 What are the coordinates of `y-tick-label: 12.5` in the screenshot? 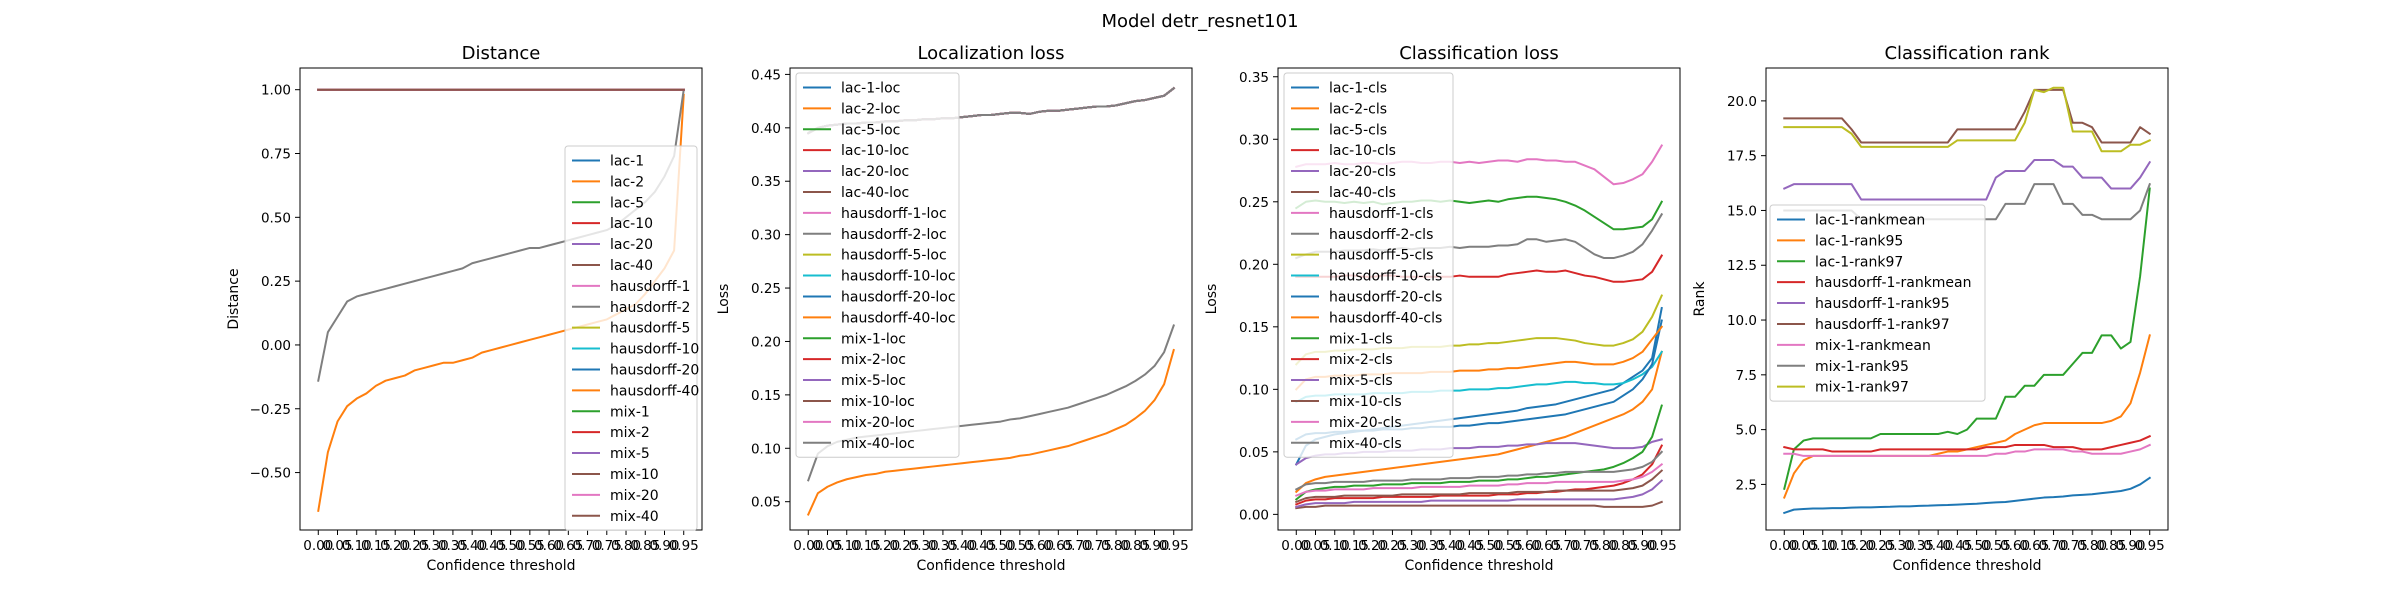 It's located at (1742, 266).